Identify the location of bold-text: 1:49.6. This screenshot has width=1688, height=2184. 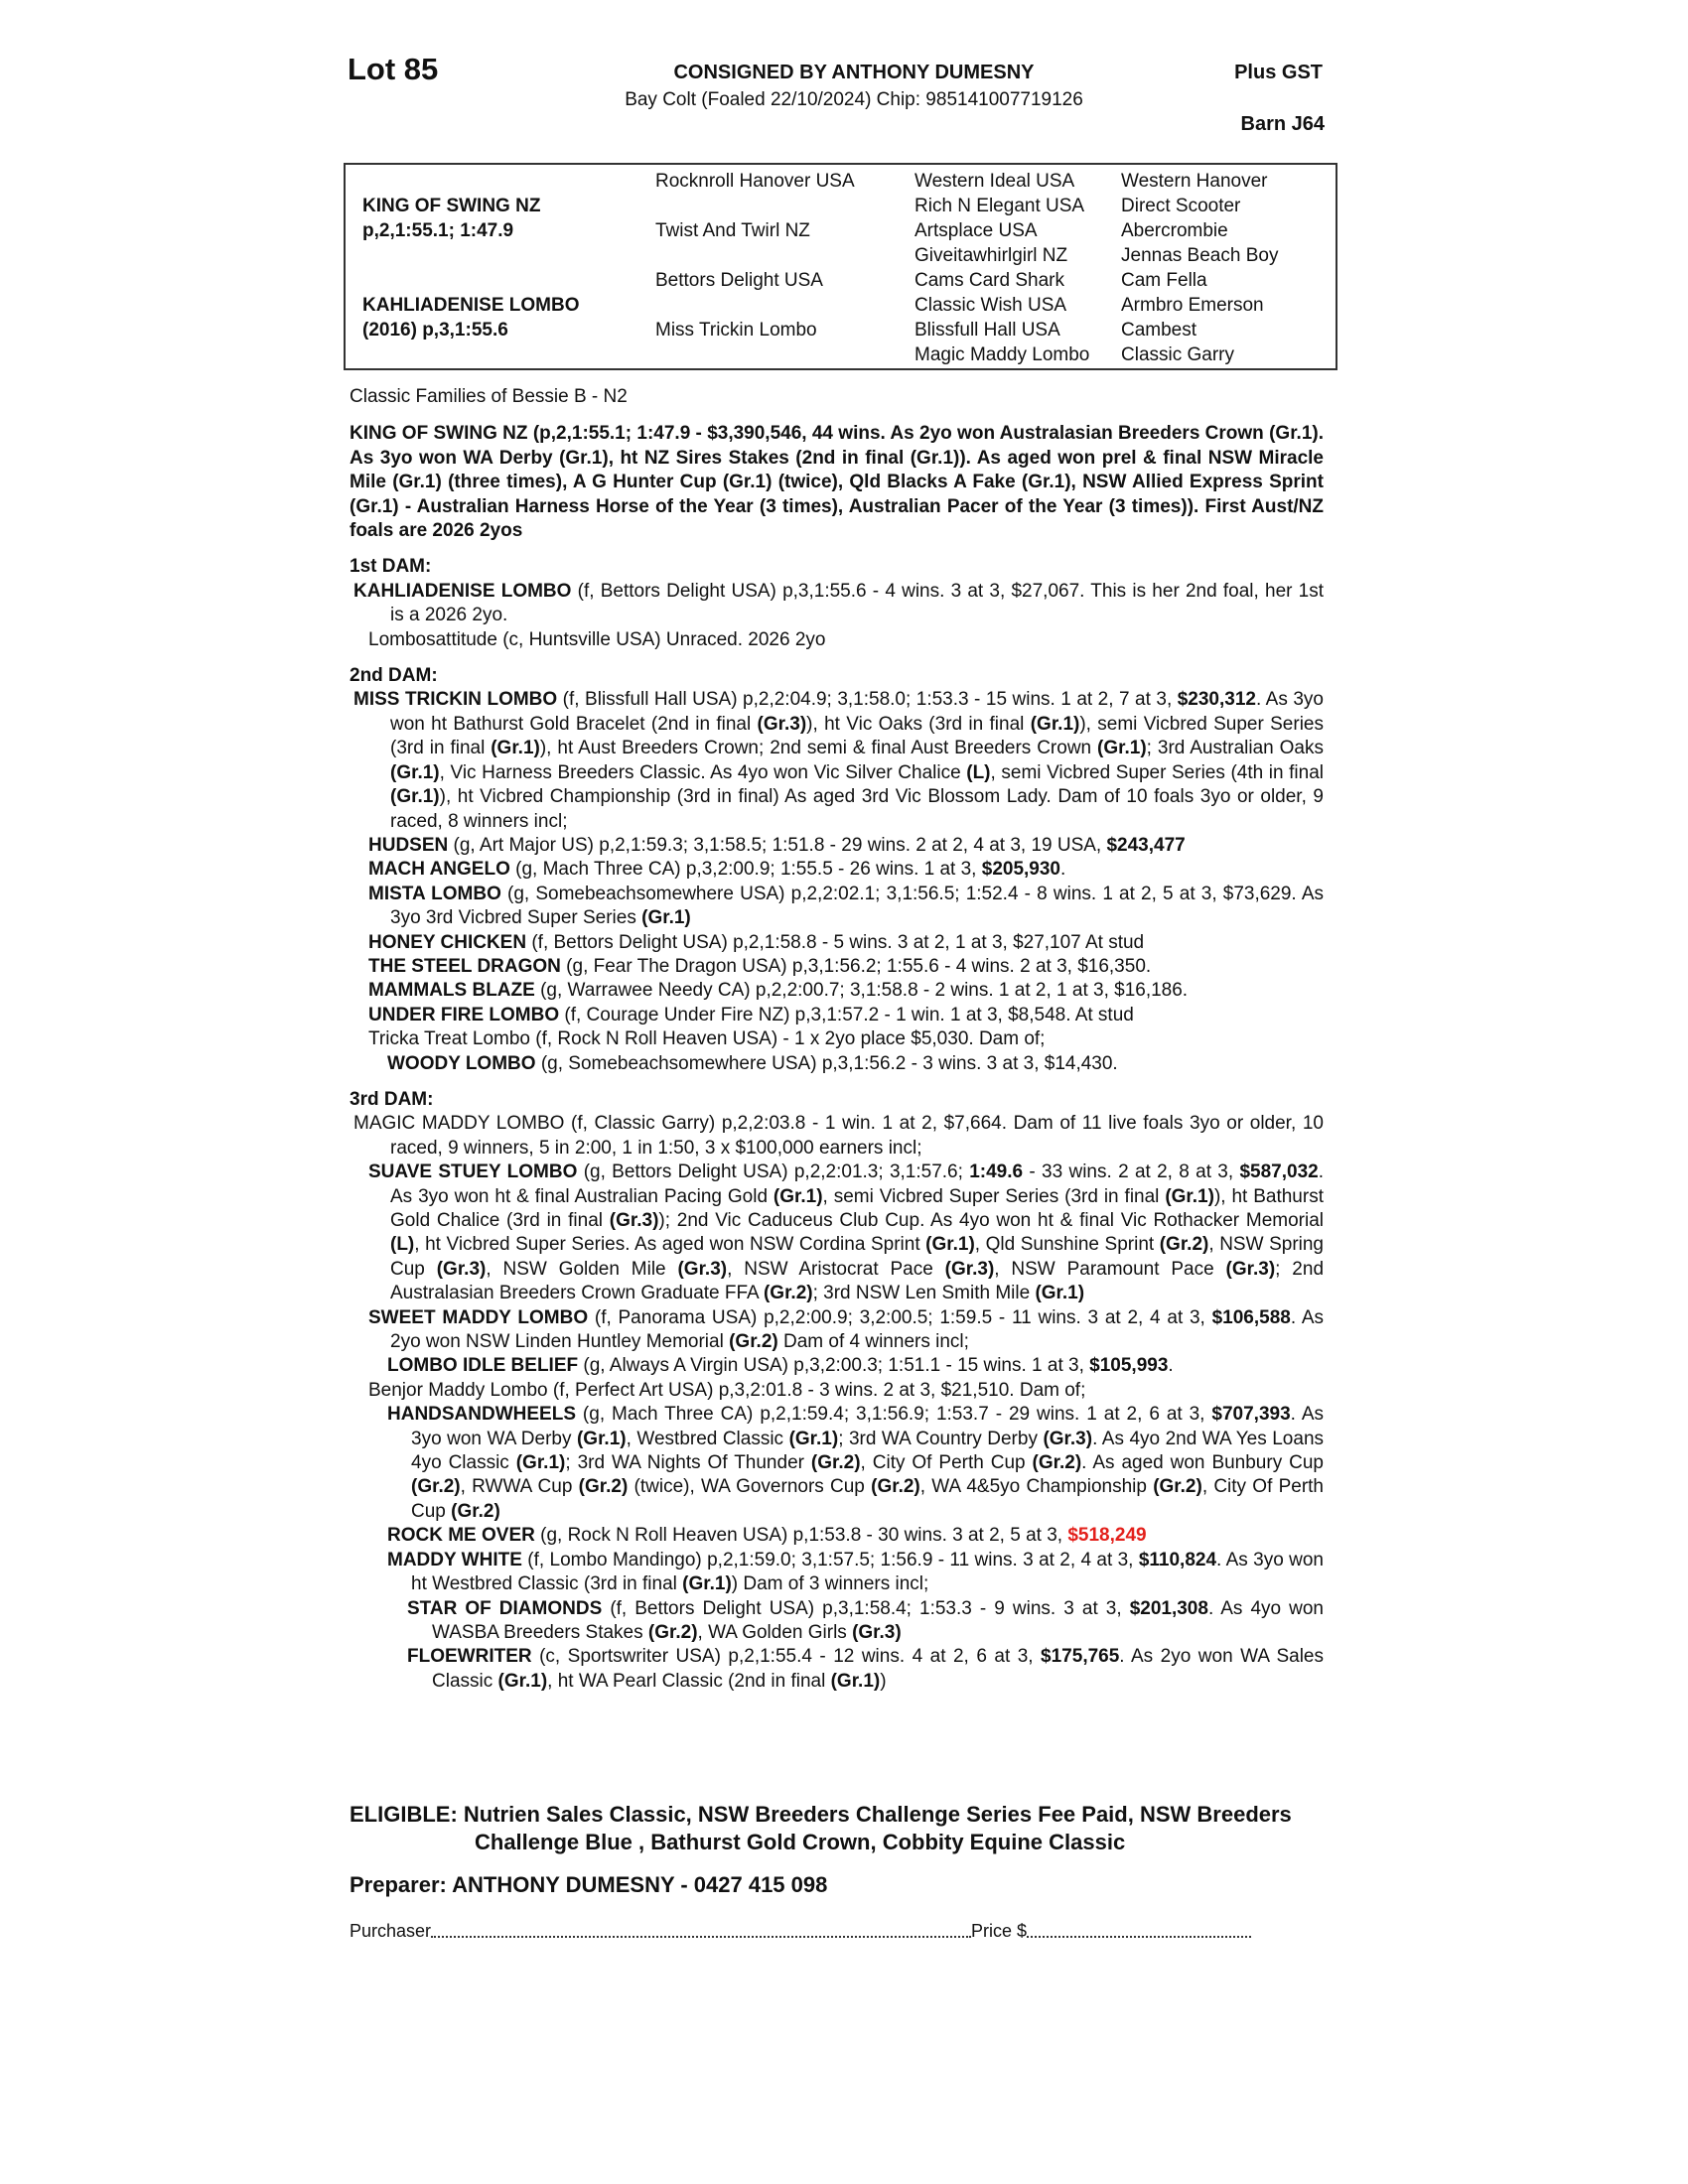
(996, 1172).